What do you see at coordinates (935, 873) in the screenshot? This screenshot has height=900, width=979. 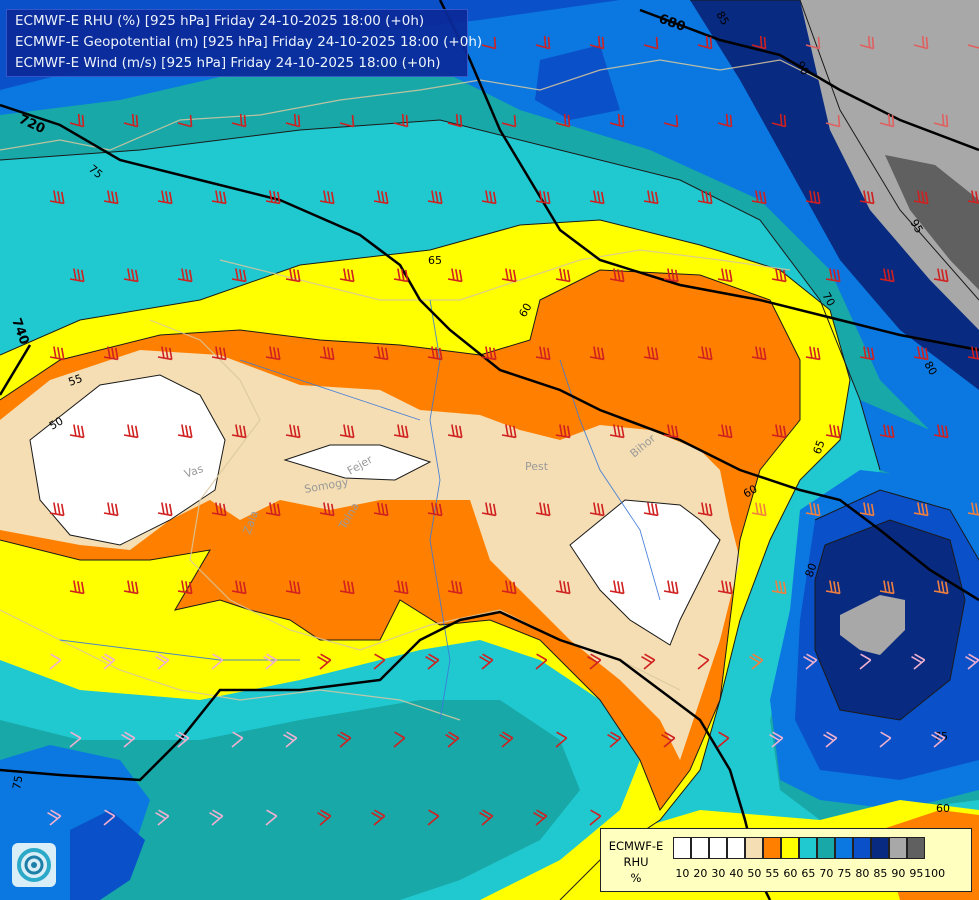 I see `legend-tick-label: 100` at bounding box center [935, 873].